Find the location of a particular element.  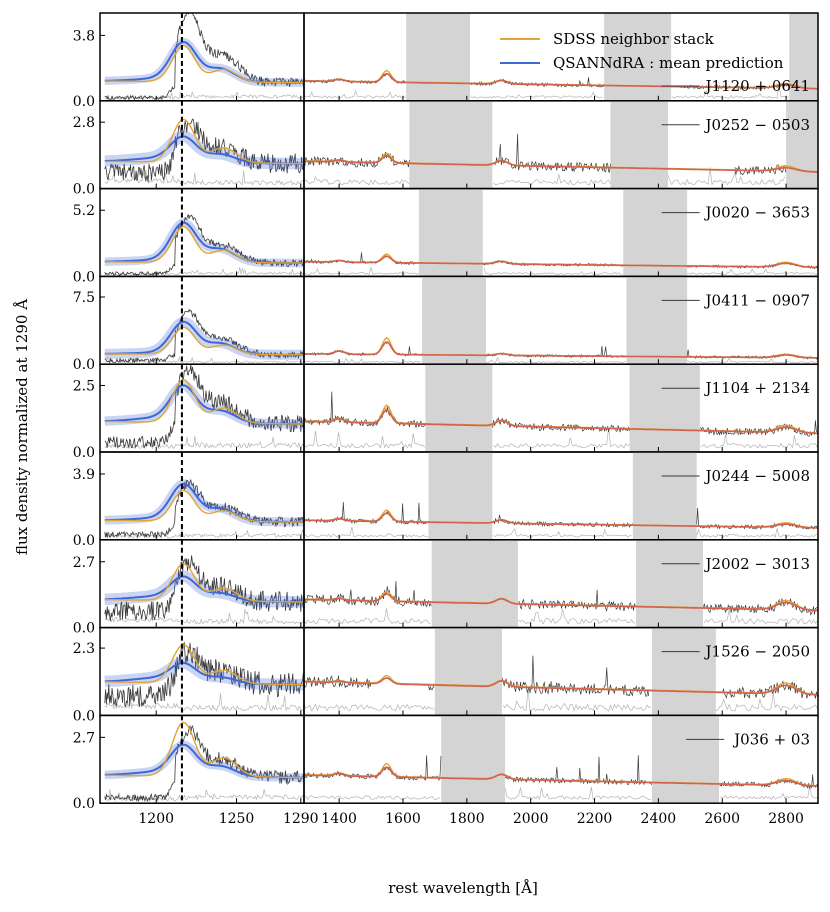

panel-8: 0.0 2.3 J1526 − 2050 is located at coordinates (446, 675).